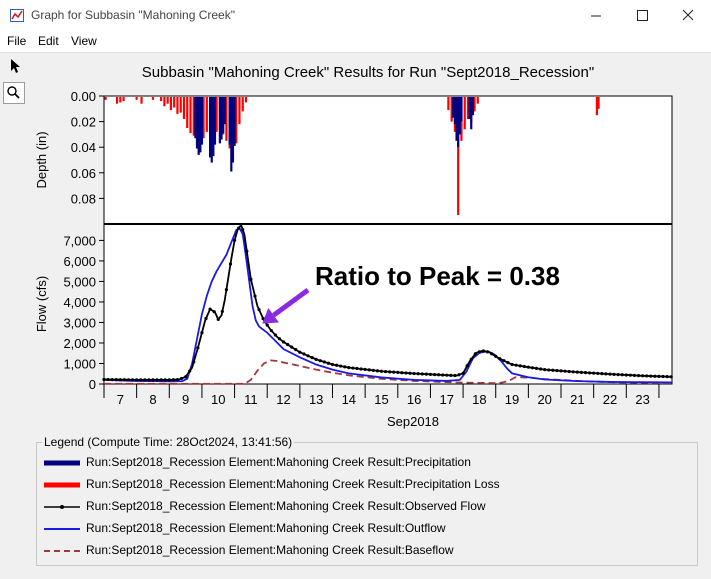 This screenshot has height=579, width=711. What do you see at coordinates (79, 261) in the screenshot?
I see `flow-tick-label: 6,000` at bounding box center [79, 261].